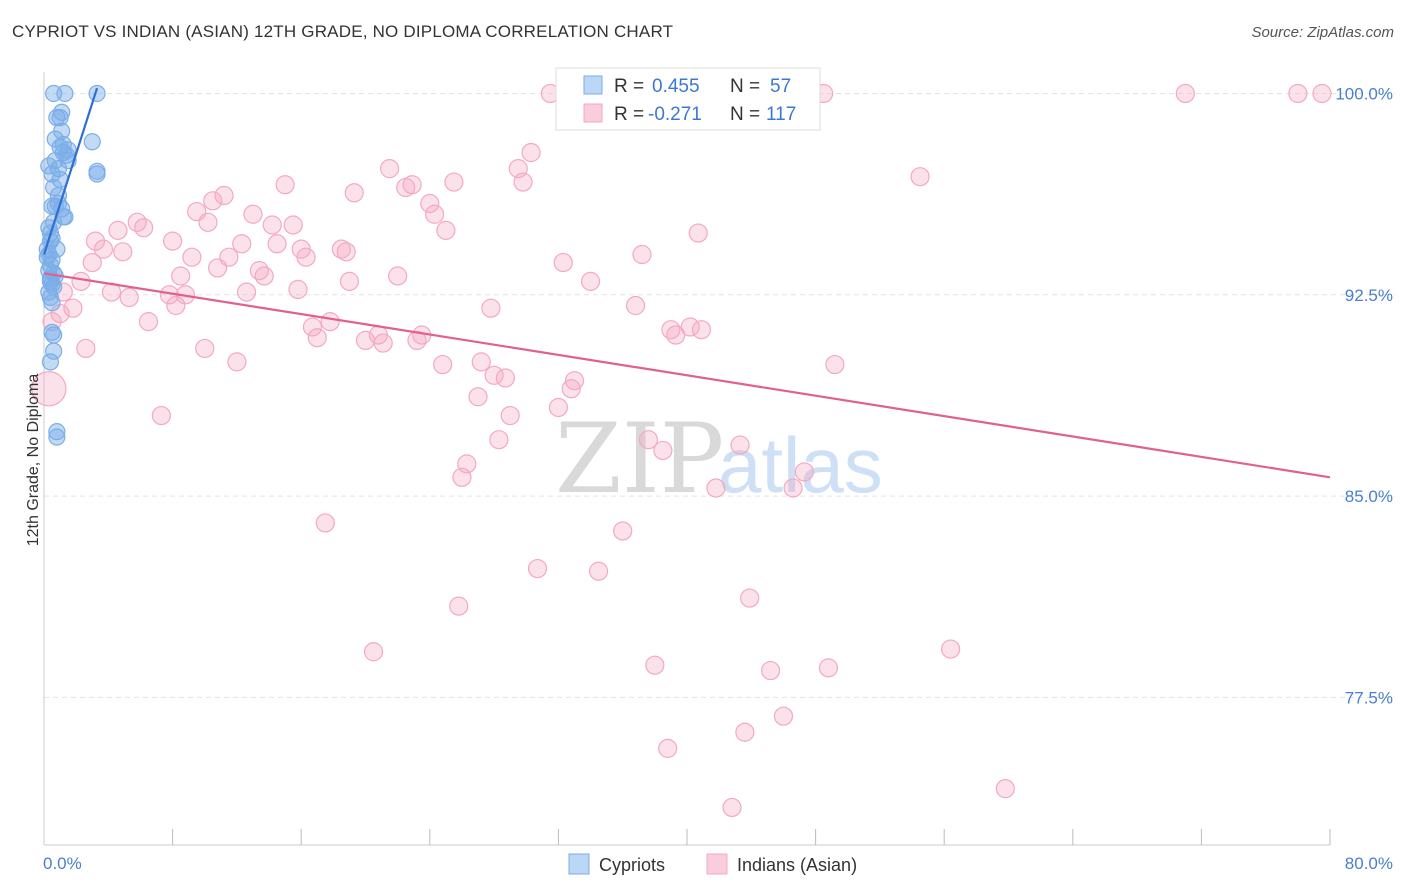 This screenshot has height=892, width=1406. Describe the element at coordinates (639, 459) in the screenshot. I see `watermark-zip: ZIP` at that location.